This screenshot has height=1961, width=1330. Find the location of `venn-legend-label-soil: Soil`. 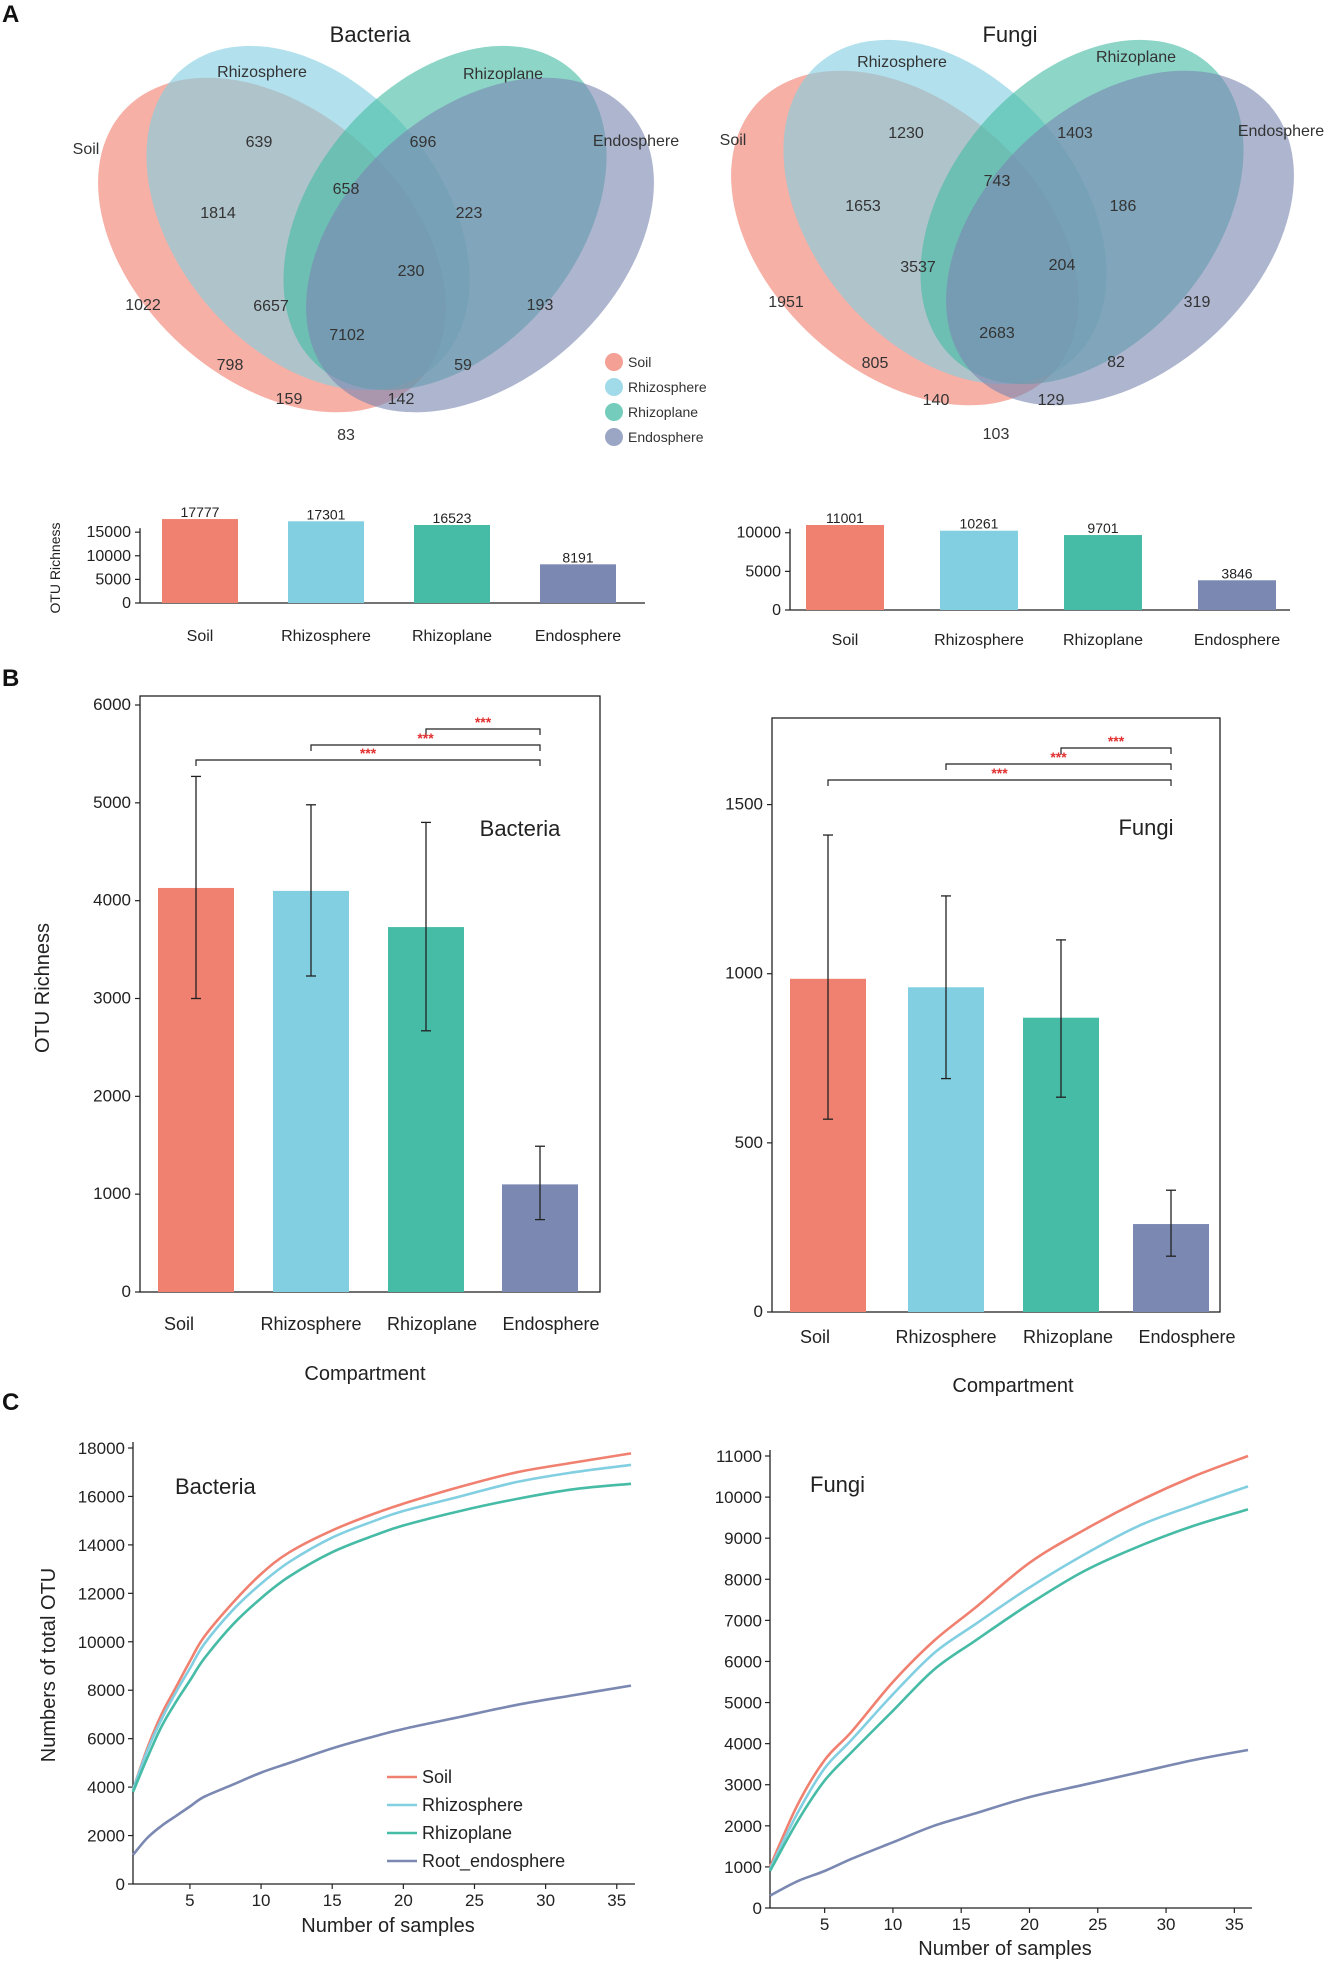

venn-legend-label-soil: Soil is located at coordinates (639, 362).